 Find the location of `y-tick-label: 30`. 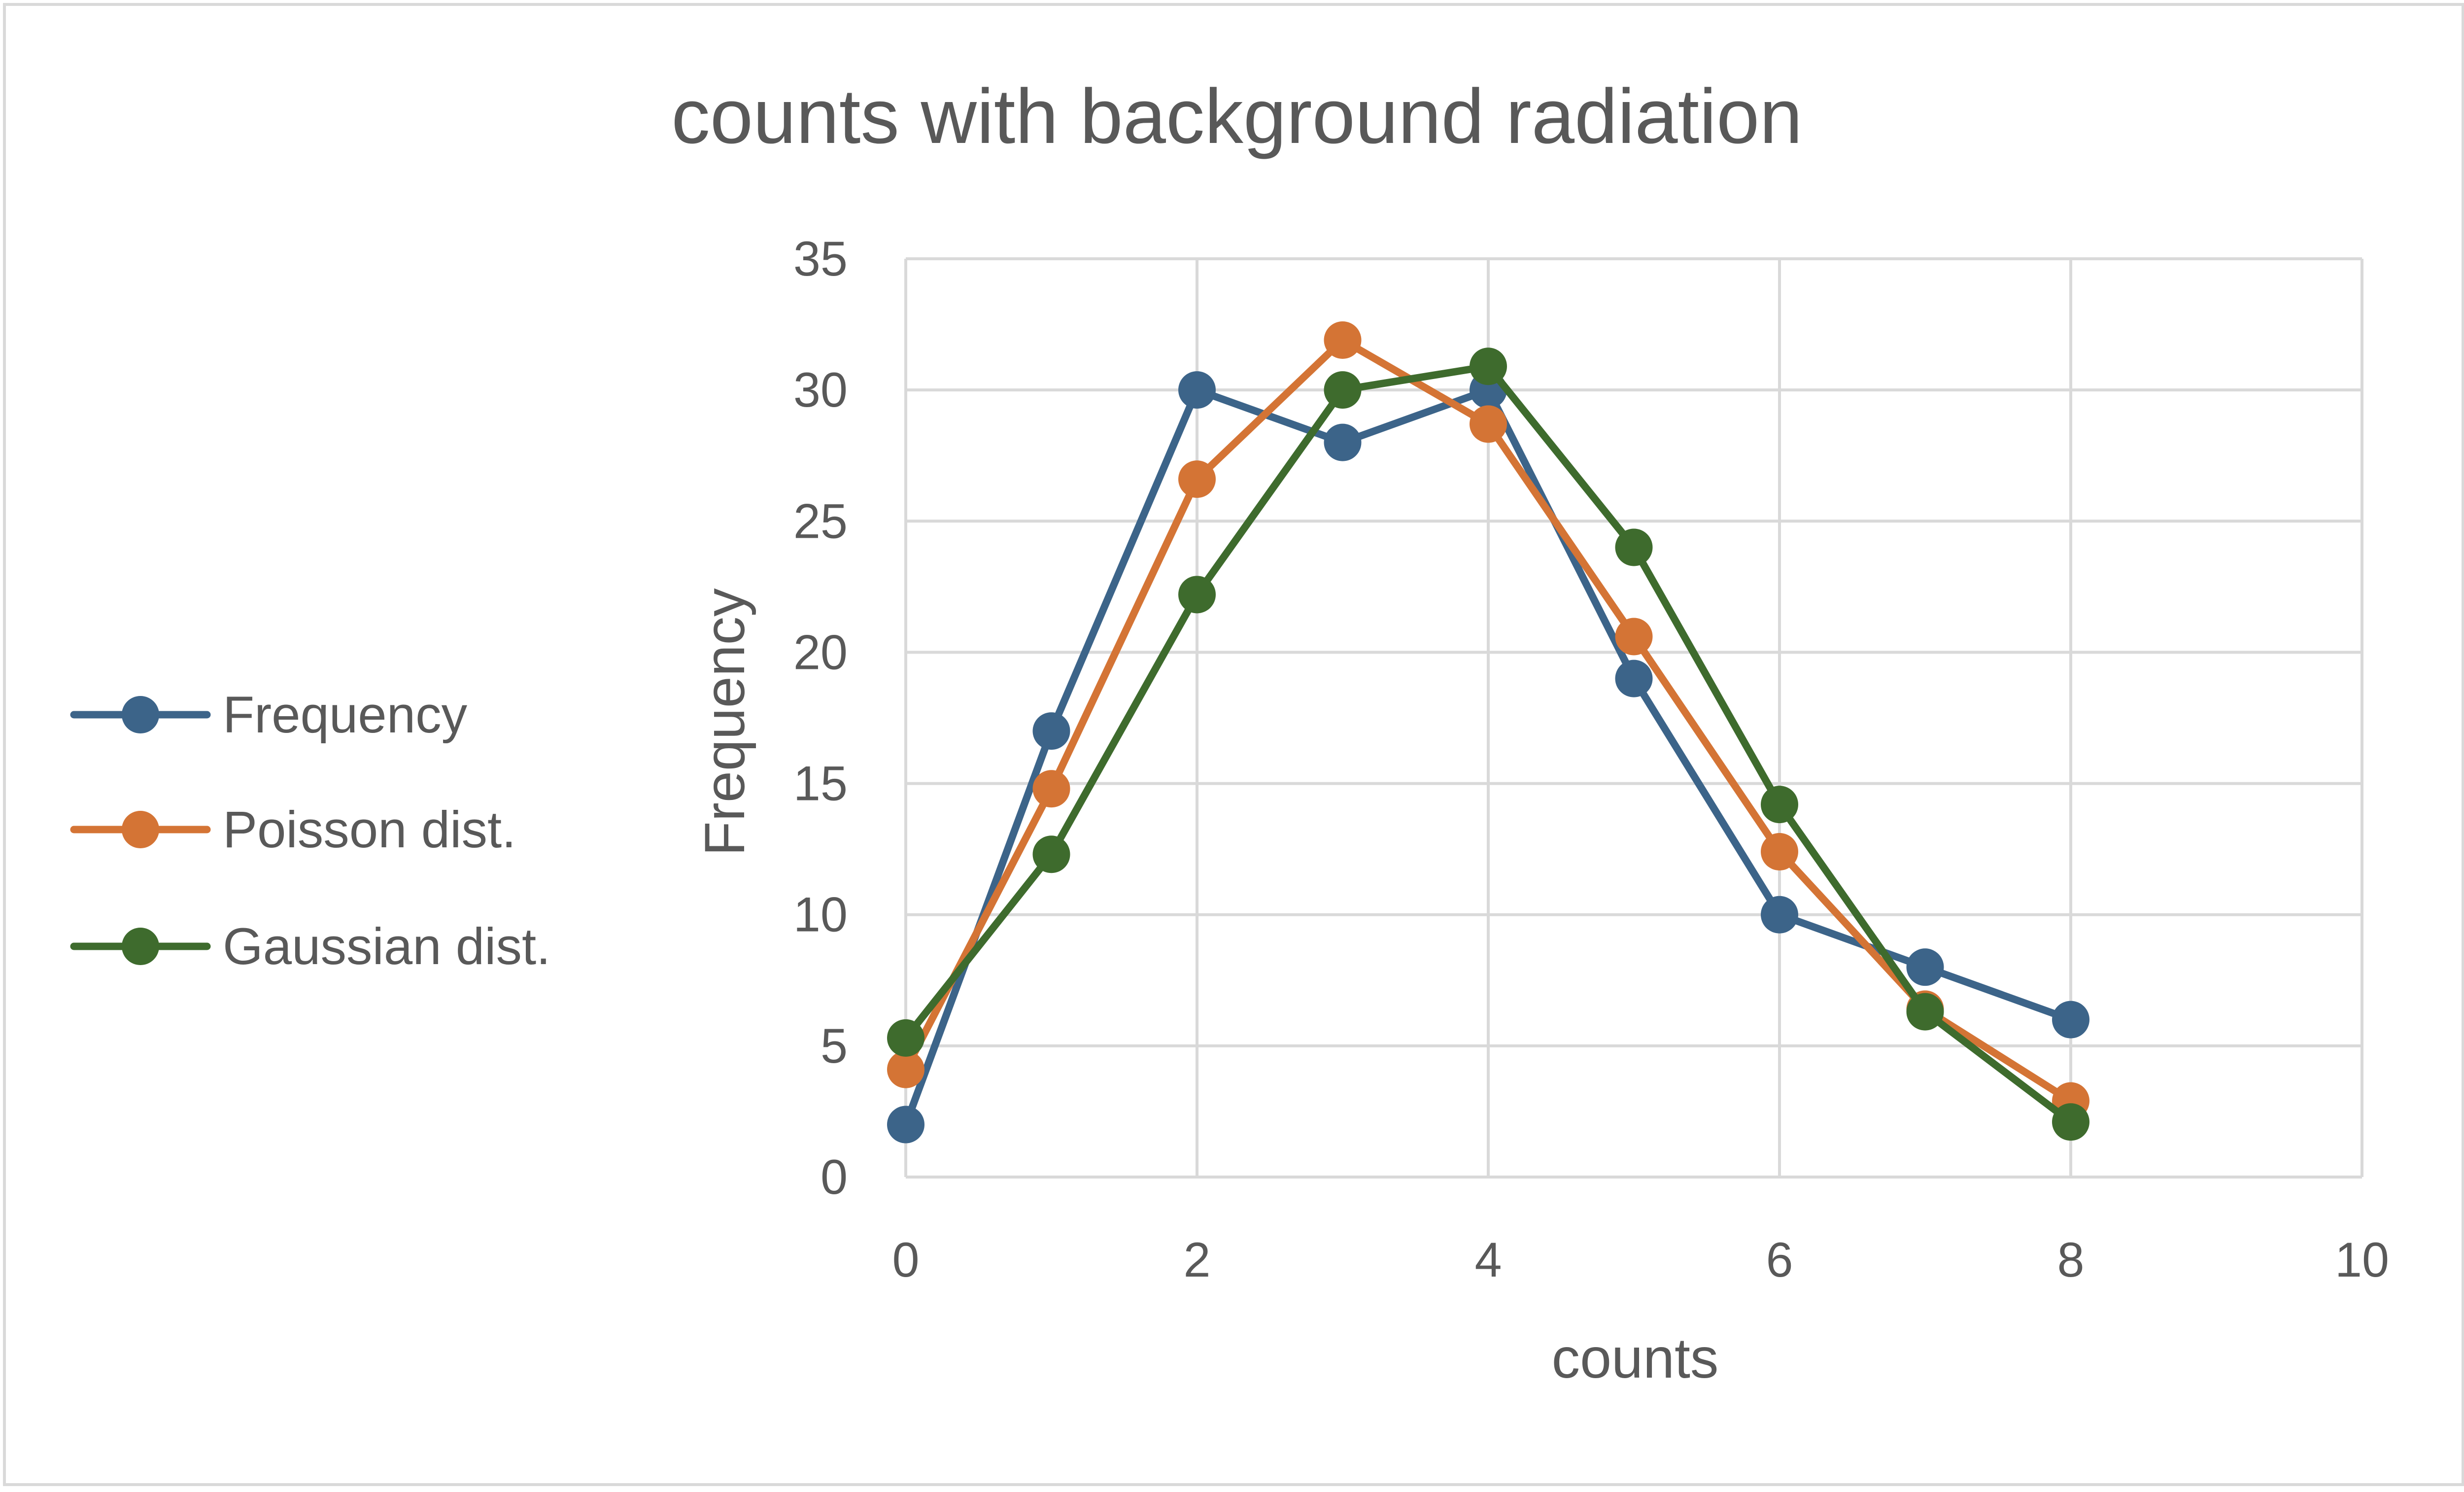

y-tick-label: 30 is located at coordinates (820, 390).